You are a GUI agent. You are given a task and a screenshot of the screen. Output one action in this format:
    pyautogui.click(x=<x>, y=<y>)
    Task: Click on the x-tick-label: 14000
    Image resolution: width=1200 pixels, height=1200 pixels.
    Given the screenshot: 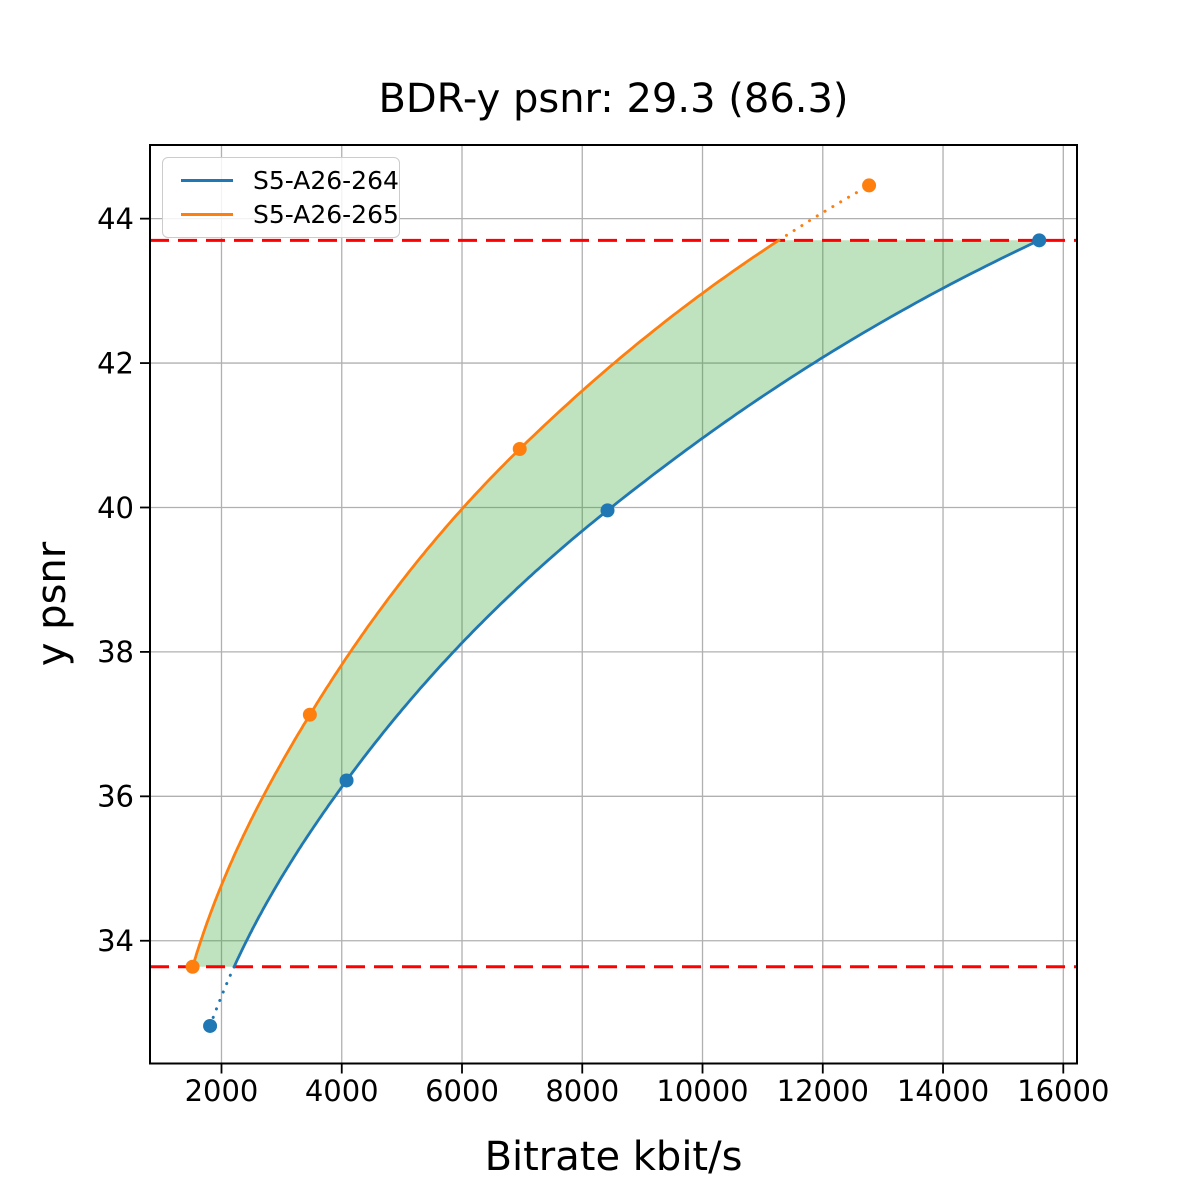 What is the action you would take?
    pyautogui.click(x=943, y=1091)
    